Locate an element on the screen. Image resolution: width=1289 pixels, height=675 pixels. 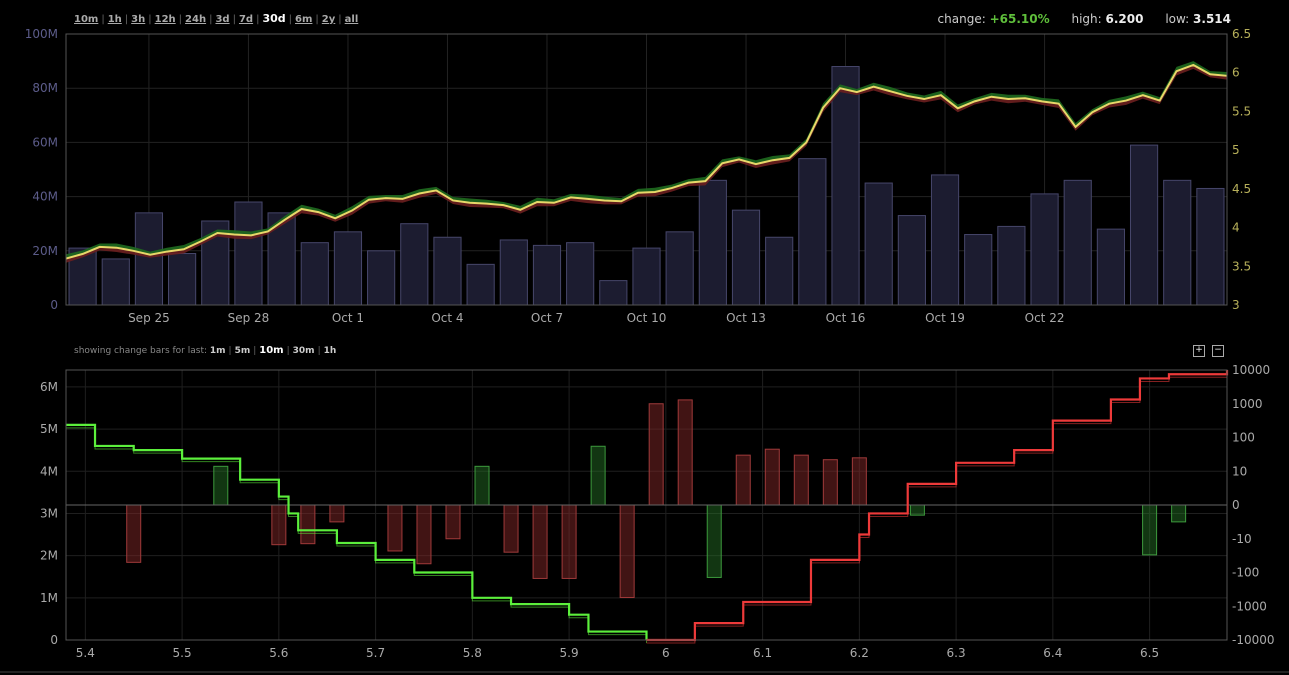
change-tick-label: -10000 is located at coordinates (1253, 640).